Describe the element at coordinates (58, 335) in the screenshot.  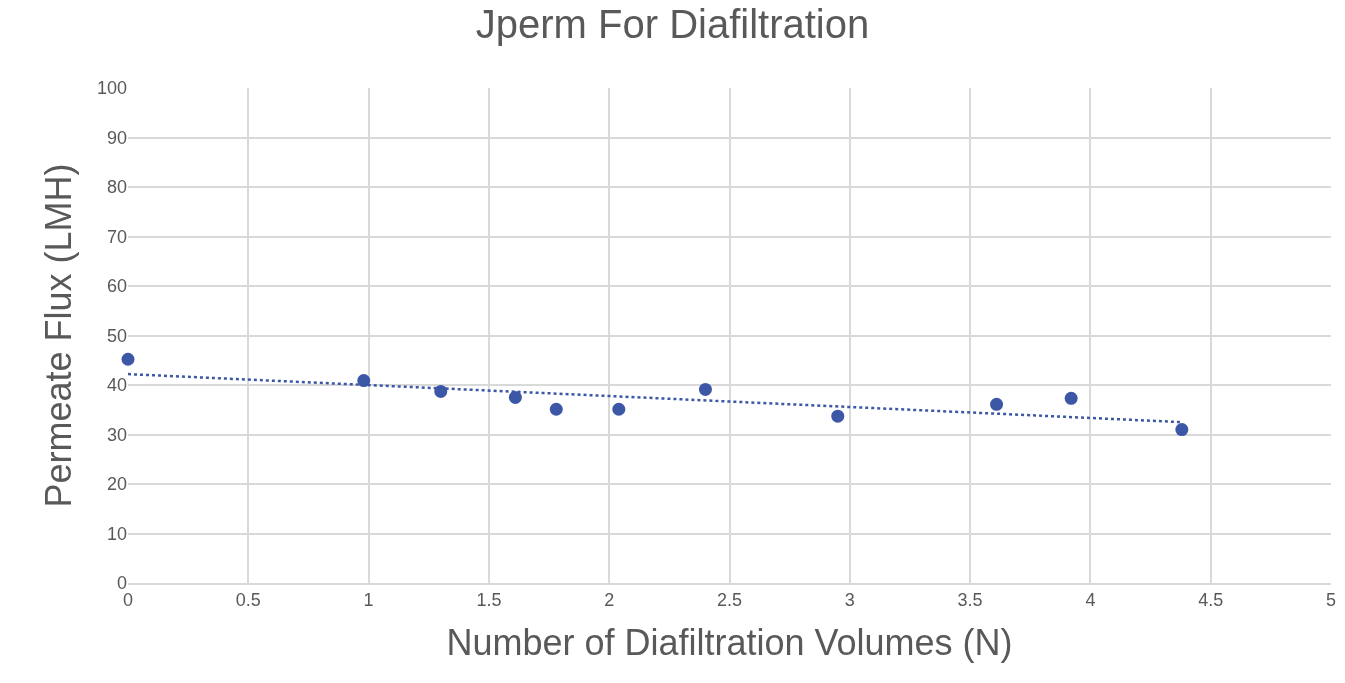
I see `y-axis-title: Permeate Flux (LMH)` at that location.